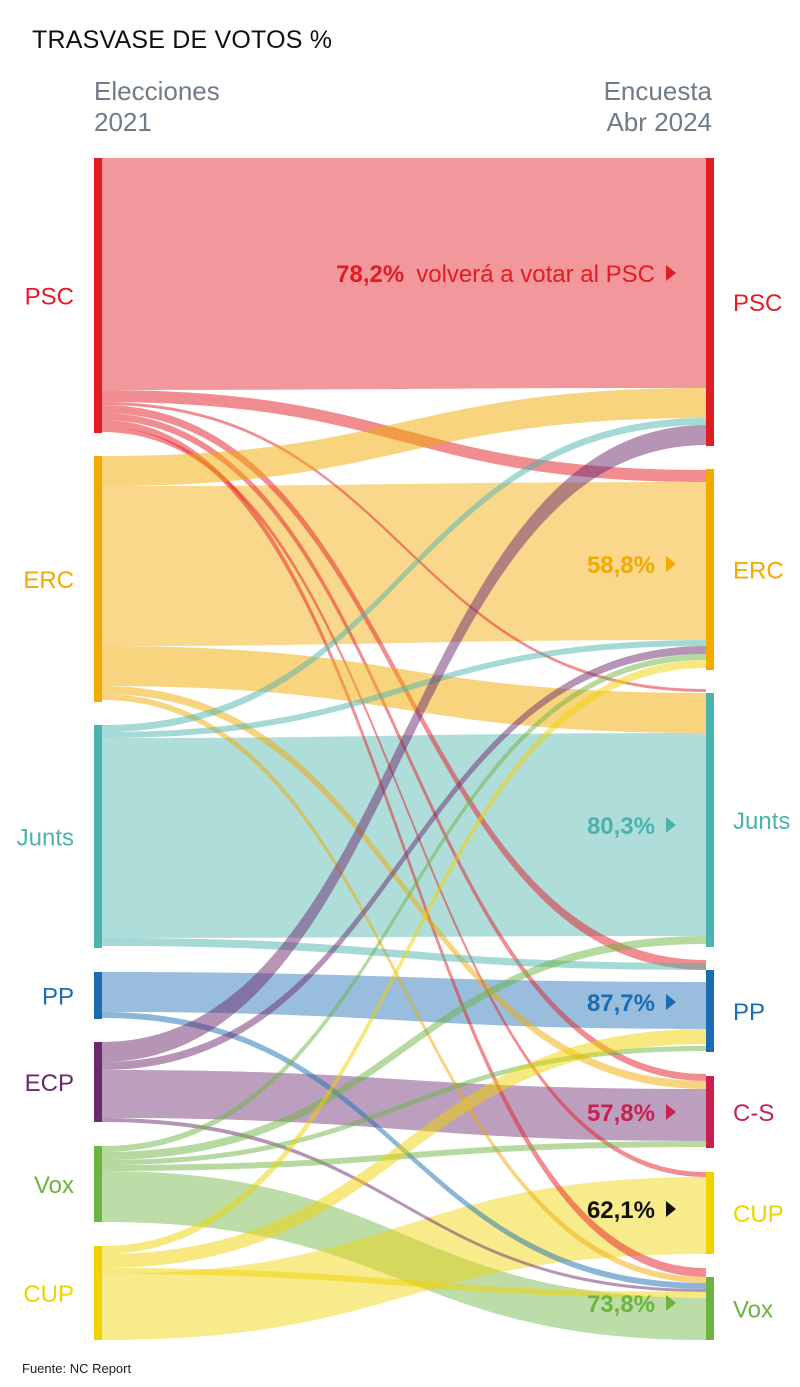  I want to click on retention-value-psc: 78,2%, so click(370, 274).